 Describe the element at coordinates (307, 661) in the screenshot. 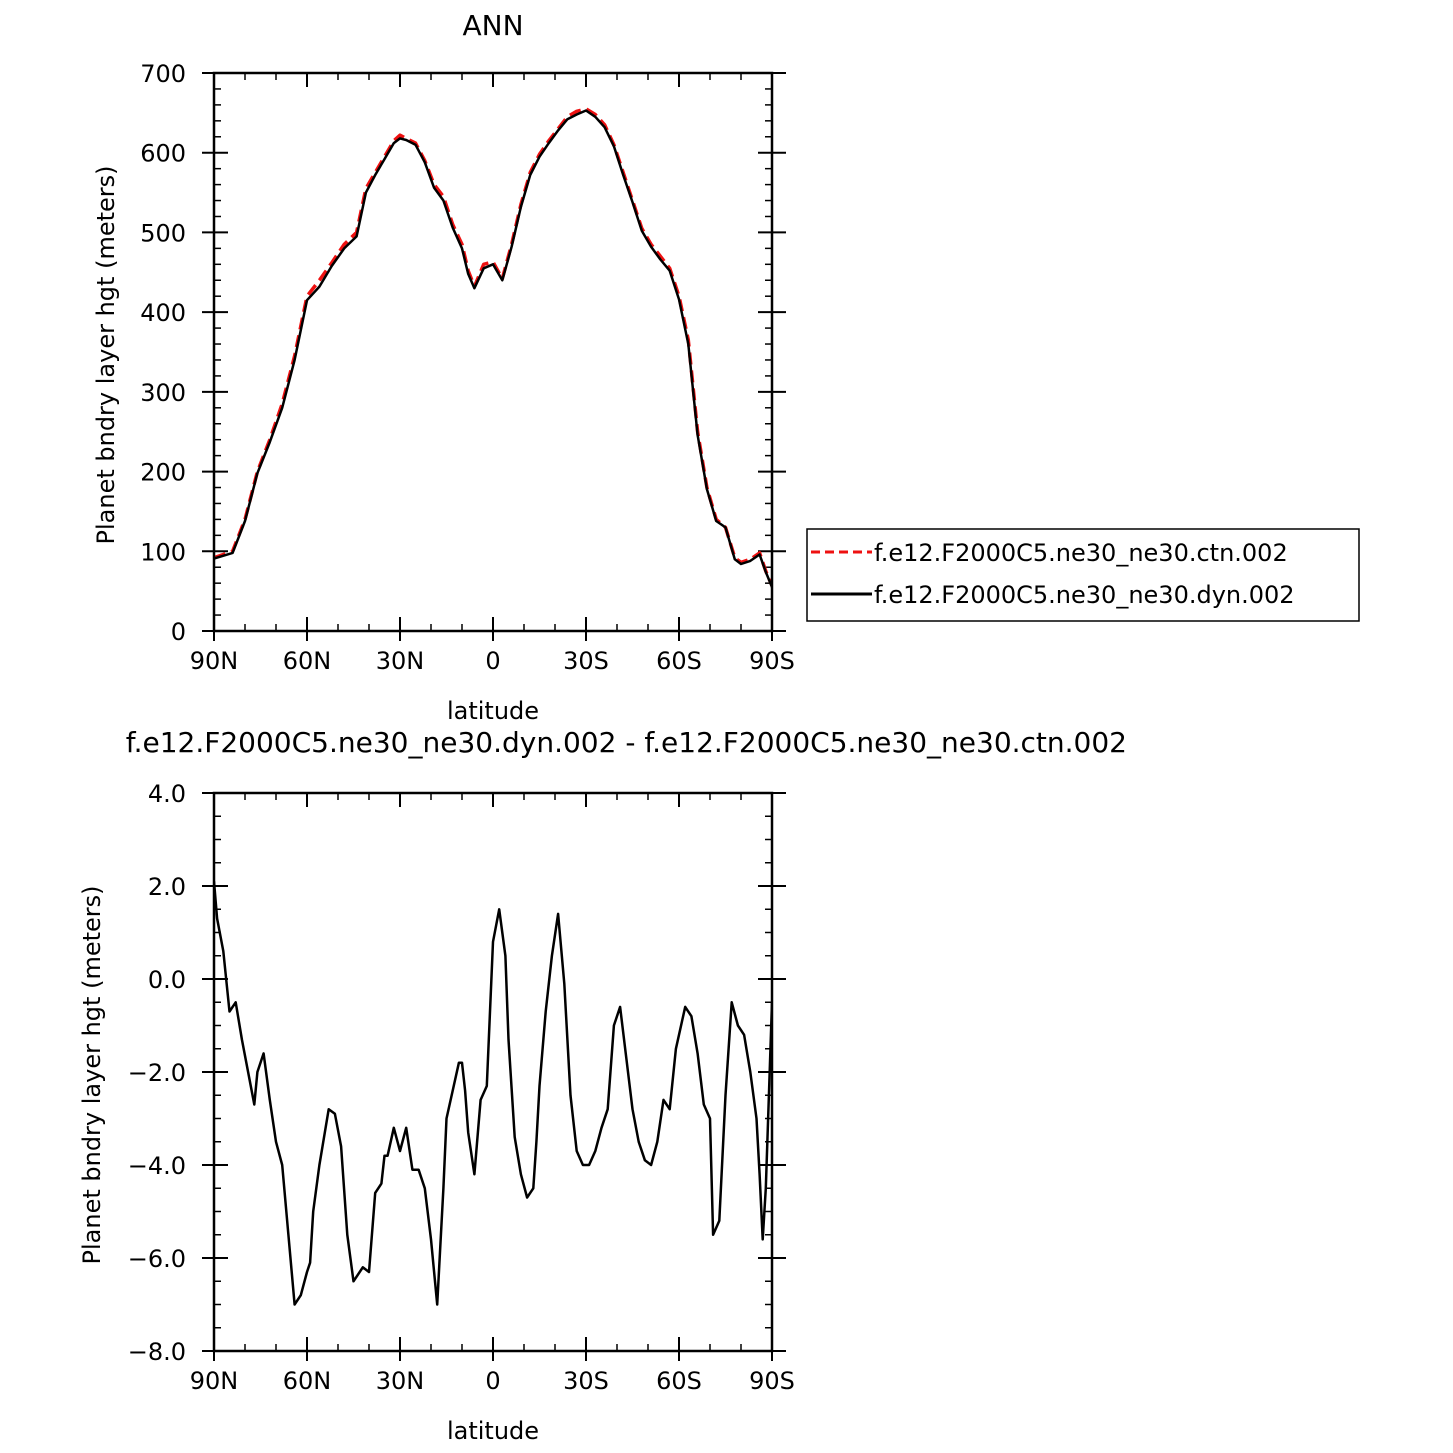

I see `top-x-tick-label: 60N` at that location.